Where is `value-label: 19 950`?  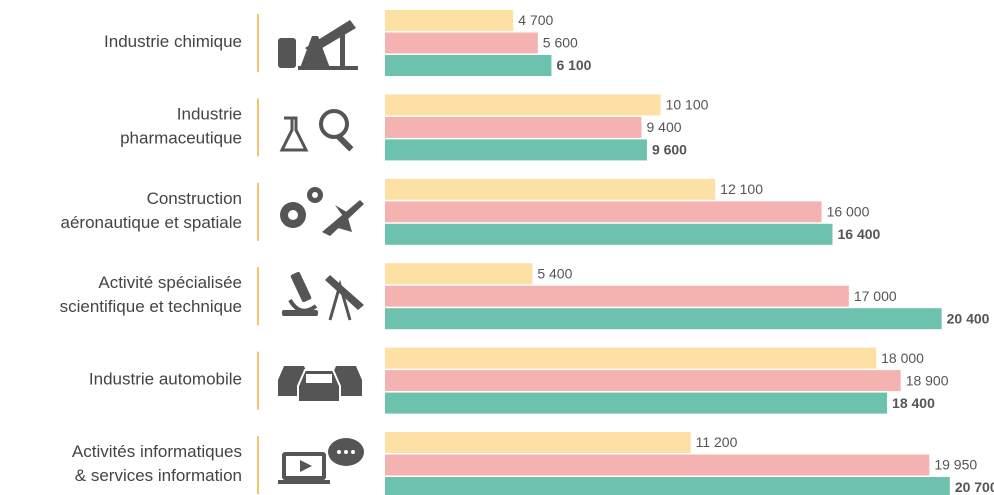 value-label: 19 950 is located at coordinates (955, 465).